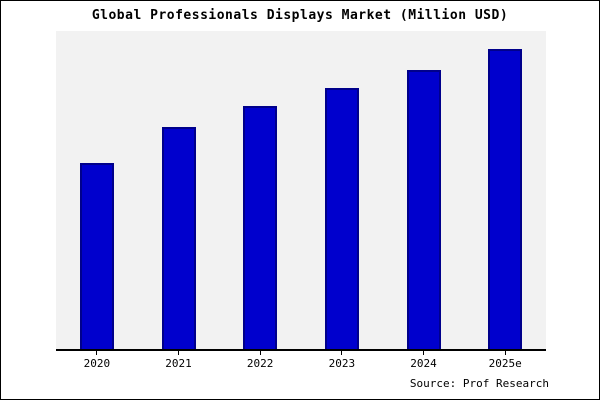  Describe the element at coordinates (260, 363) in the screenshot. I see `x-tick-label: 2022` at that location.